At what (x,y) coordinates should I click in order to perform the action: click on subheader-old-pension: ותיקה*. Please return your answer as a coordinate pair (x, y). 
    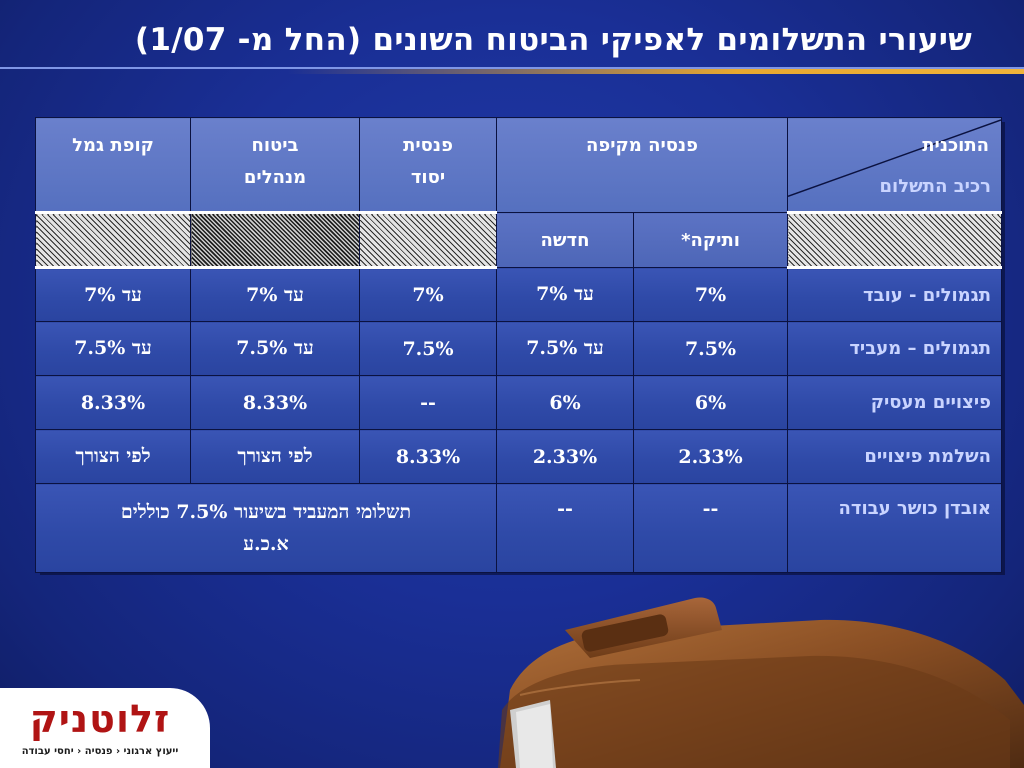
    Looking at the image, I should click on (711, 240).